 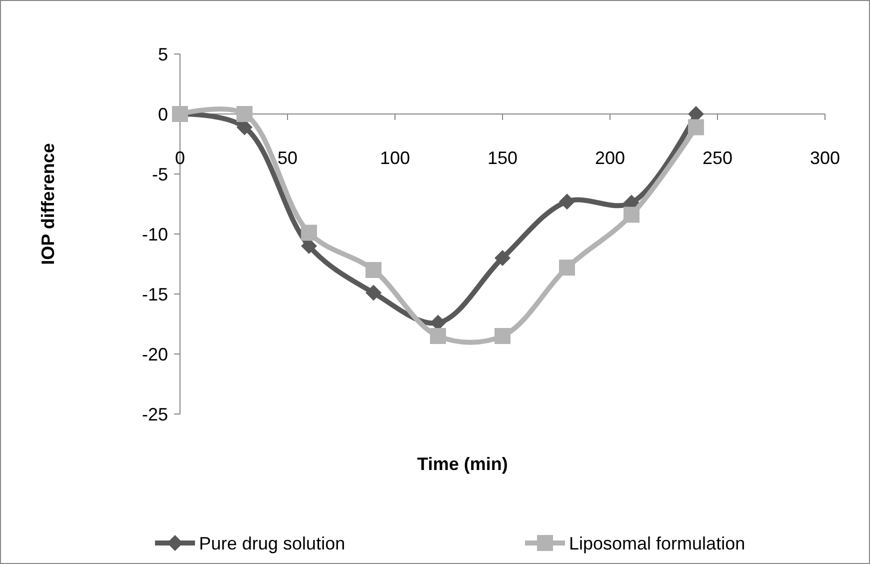 What do you see at coordinates (155, 234) in the screenshot?
I see `y-tick-label: -10` at bounding box center [155, 234].